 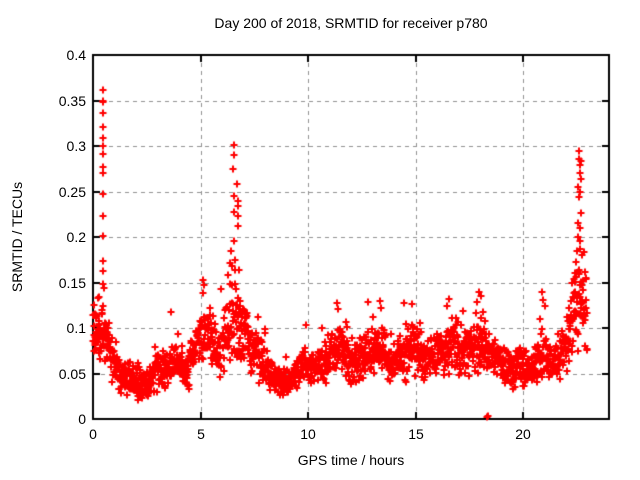 I want to click on y-tick-label: 0.4, so click(x=76, y=55).